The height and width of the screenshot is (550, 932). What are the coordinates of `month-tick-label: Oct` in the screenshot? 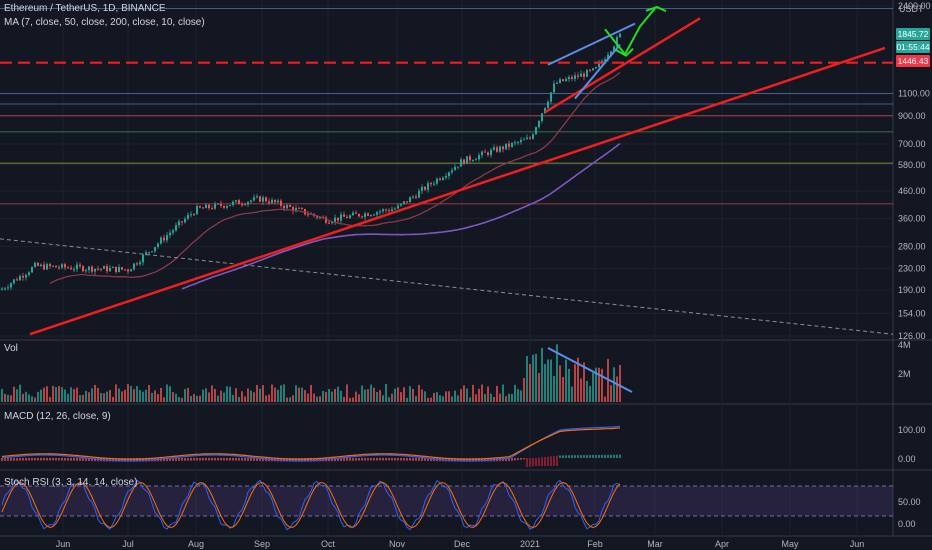 It's located at (328, 544).